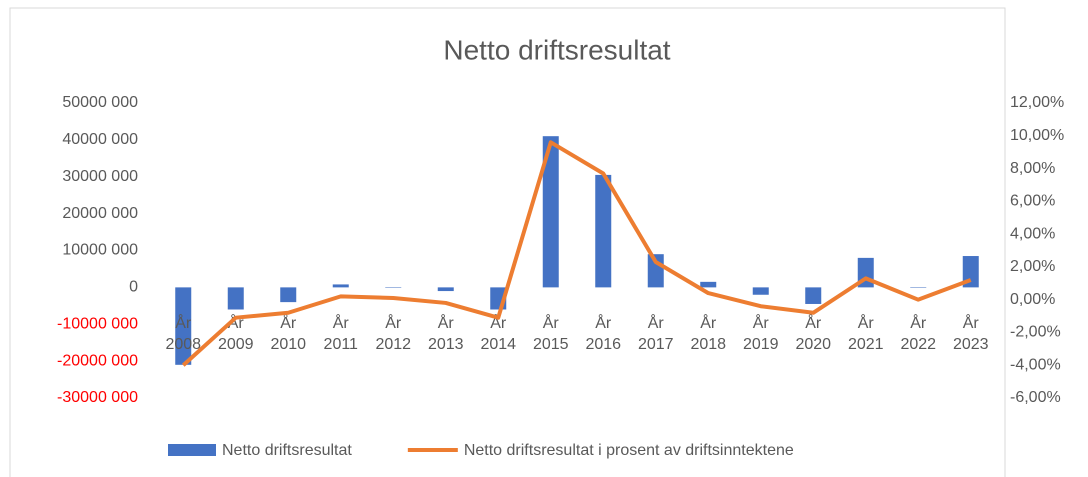  What do you see at coordinates (236, 333) in the screenshot?
I see `x-tick-label: År 2009` at bounding box center [236, 333].